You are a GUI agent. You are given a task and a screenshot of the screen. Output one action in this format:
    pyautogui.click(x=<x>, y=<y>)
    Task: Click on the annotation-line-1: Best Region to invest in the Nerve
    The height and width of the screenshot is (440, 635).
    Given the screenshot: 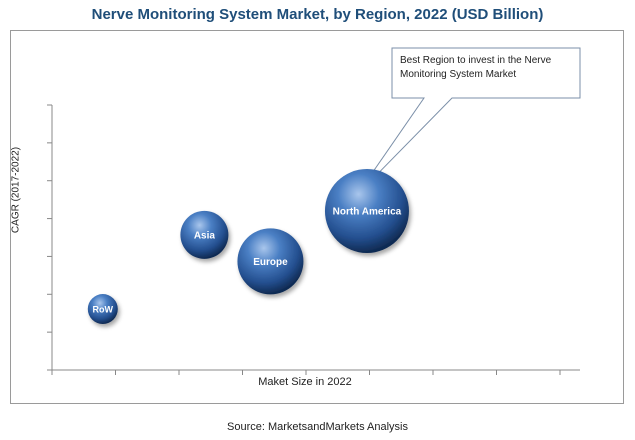 What is the action you would take?
    pyautogui.click(x=476, y=60)
    